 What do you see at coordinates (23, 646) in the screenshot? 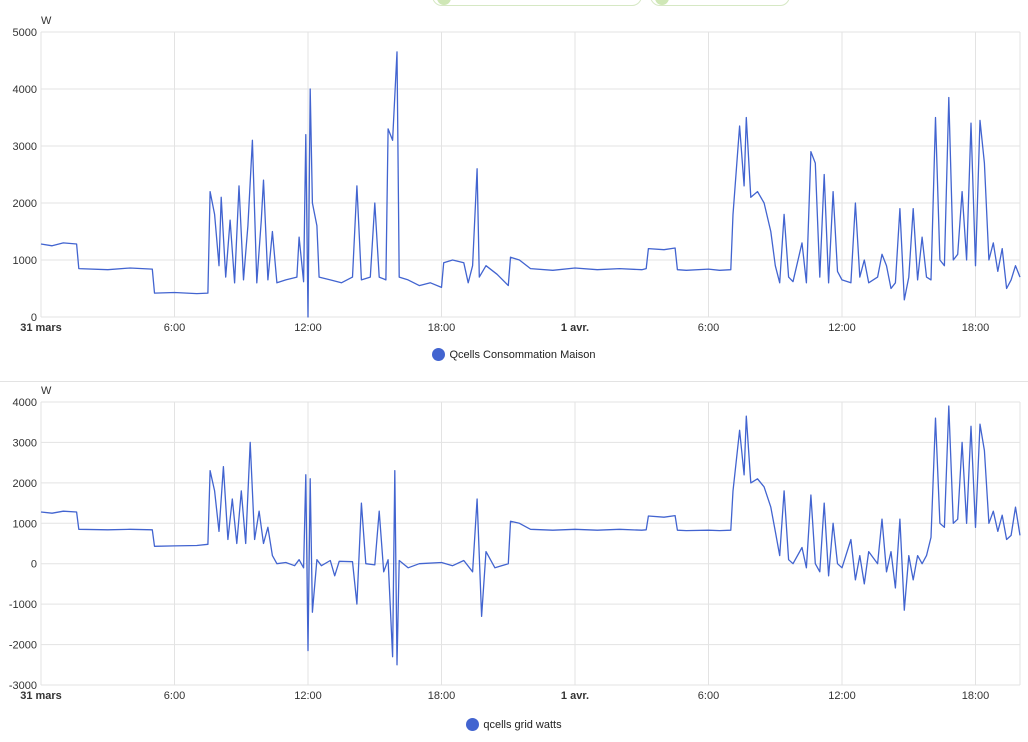
I see `y-tick-label: -2000` at bounding box center [23, 646].